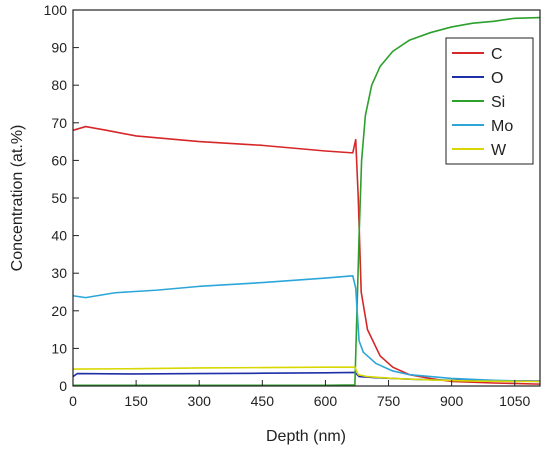 Image resolution: width=550 pixels, height=452 pixels. I want to click on legend-label-w: W, so click(499, 150).